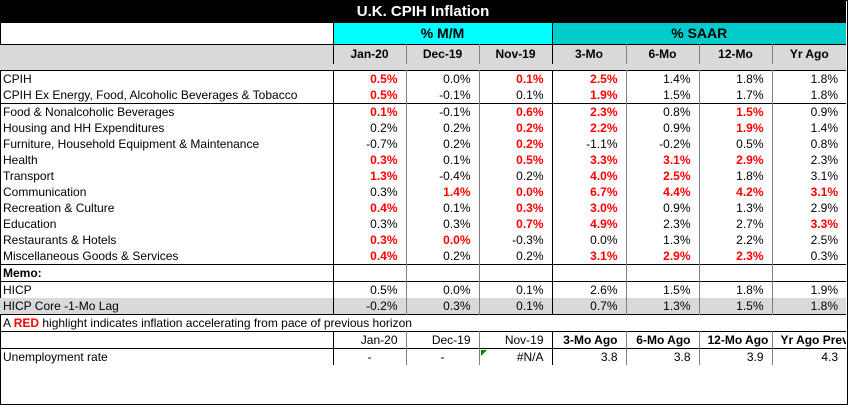  What do you see at coordinates (20, 160) in the screenshot?
I see `row-label: Health` at bounding box center [20, 160].